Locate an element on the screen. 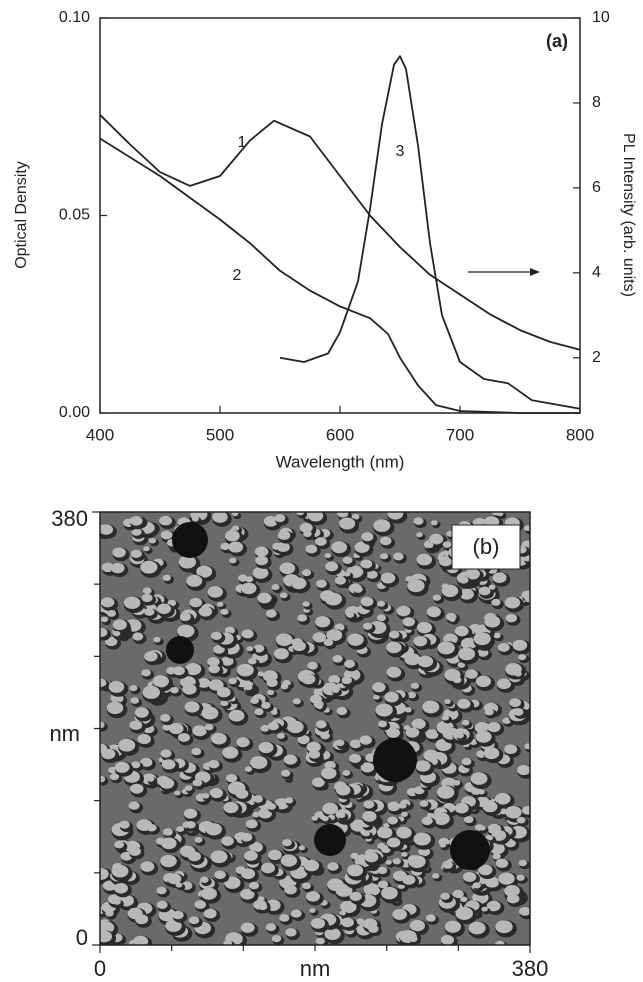  y-axis-label: nm is located at coordinates (64, 733).